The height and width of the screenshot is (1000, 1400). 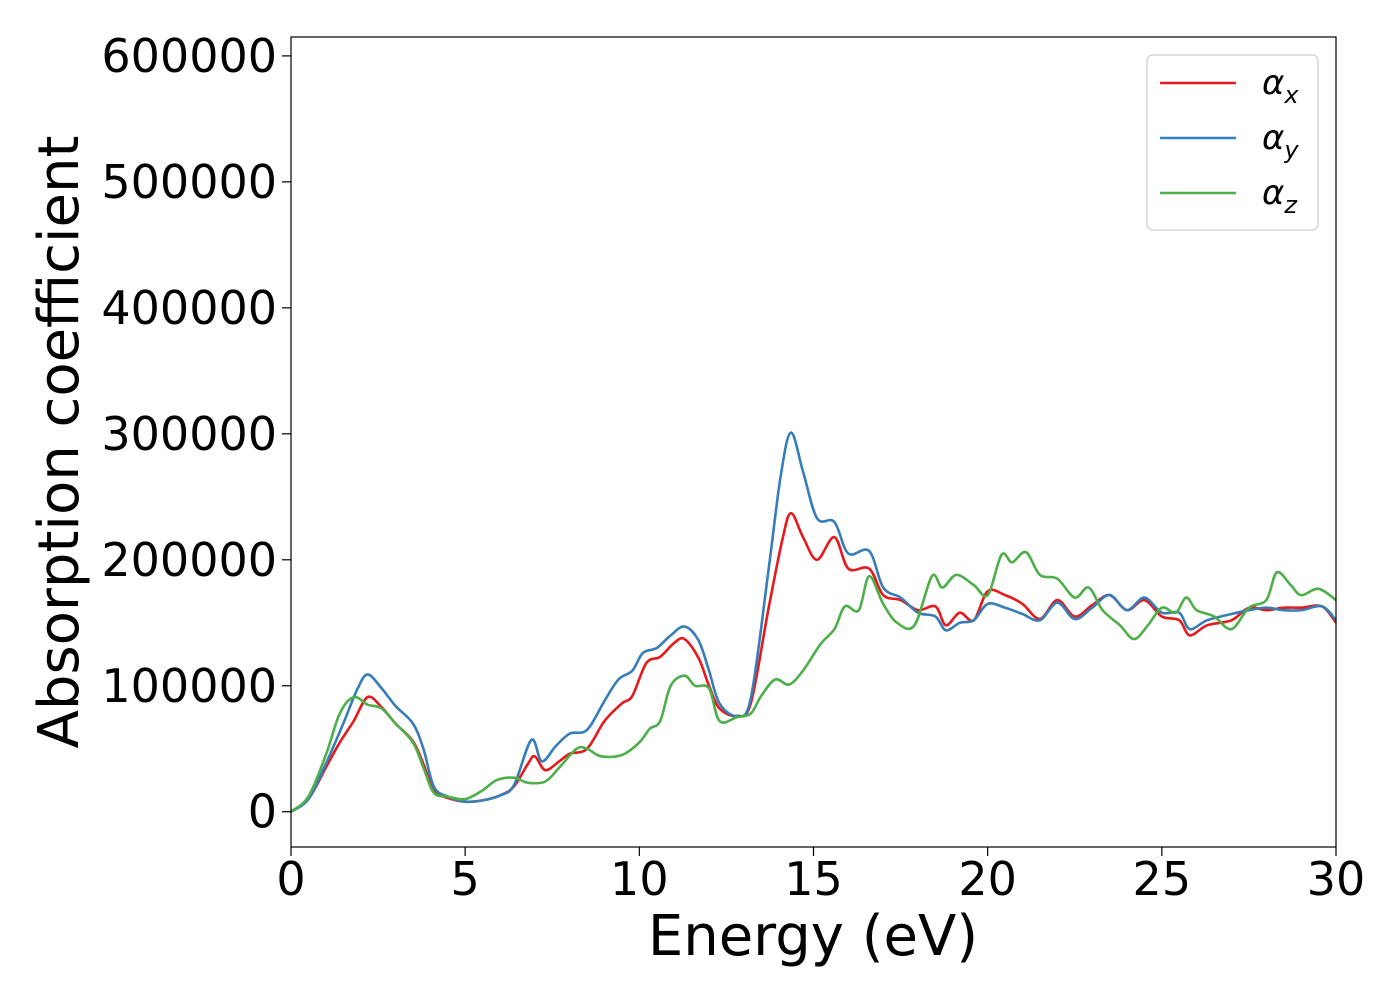 What do you see at coordinates (1290, 205) in the screenshot?
I see `legend-label-subscript: z` at bounding box center [1290, 205].